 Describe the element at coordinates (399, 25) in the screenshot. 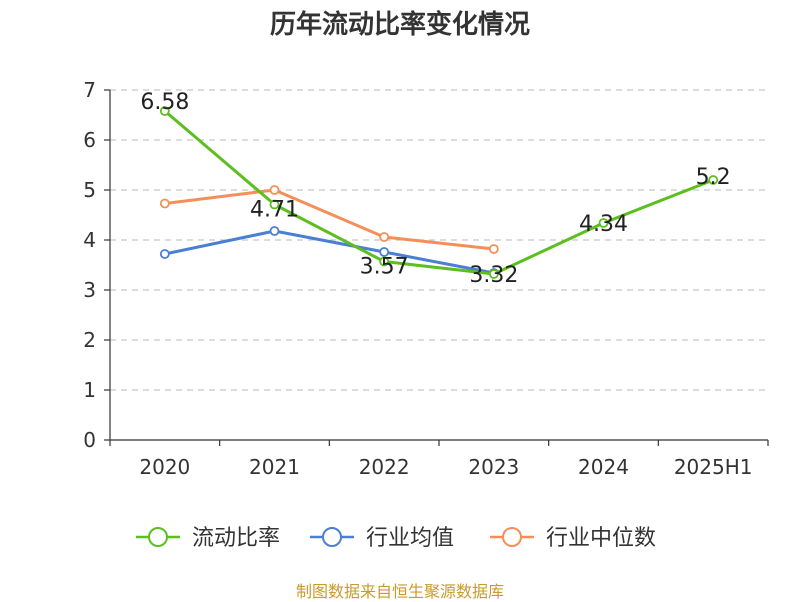

I see `chart-title: 历年流动比率变化情况` at that location.